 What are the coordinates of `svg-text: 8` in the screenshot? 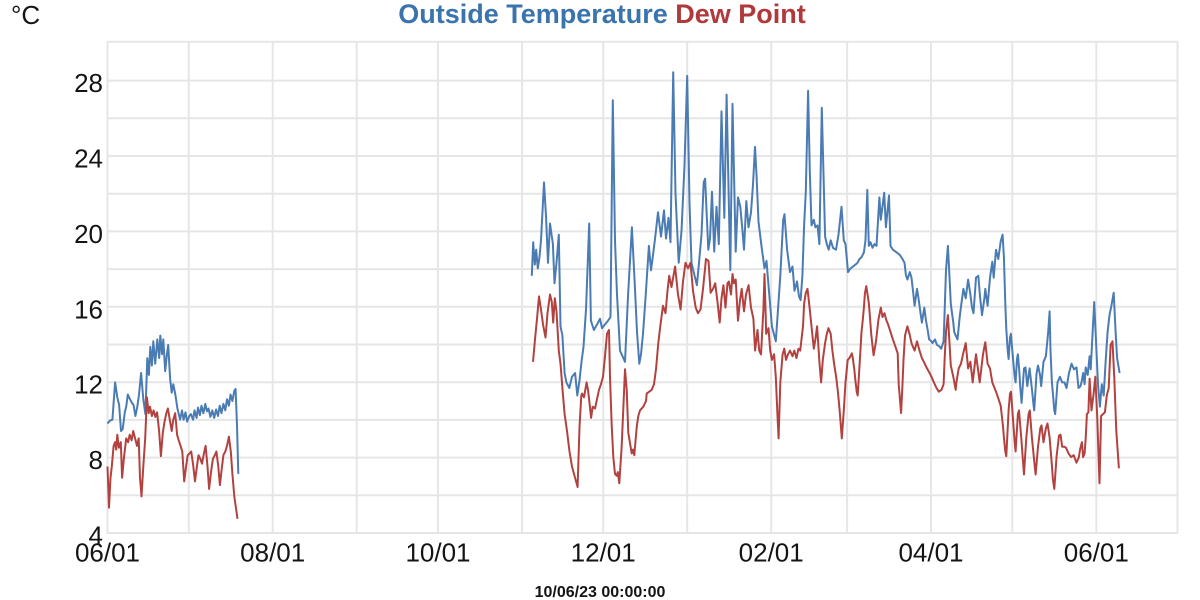 It's located at (96, 460).